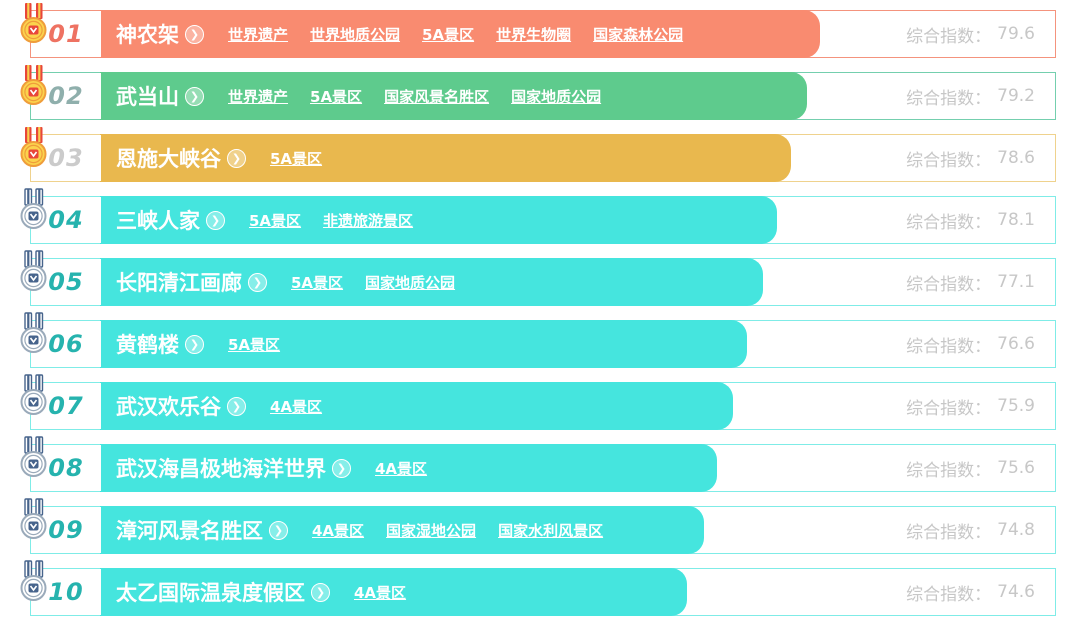 This screenshot has height=636, width=1071. I want to click on score-bar: 武汉欢乐谷 ❯ 4A景区, so click(416, 406).